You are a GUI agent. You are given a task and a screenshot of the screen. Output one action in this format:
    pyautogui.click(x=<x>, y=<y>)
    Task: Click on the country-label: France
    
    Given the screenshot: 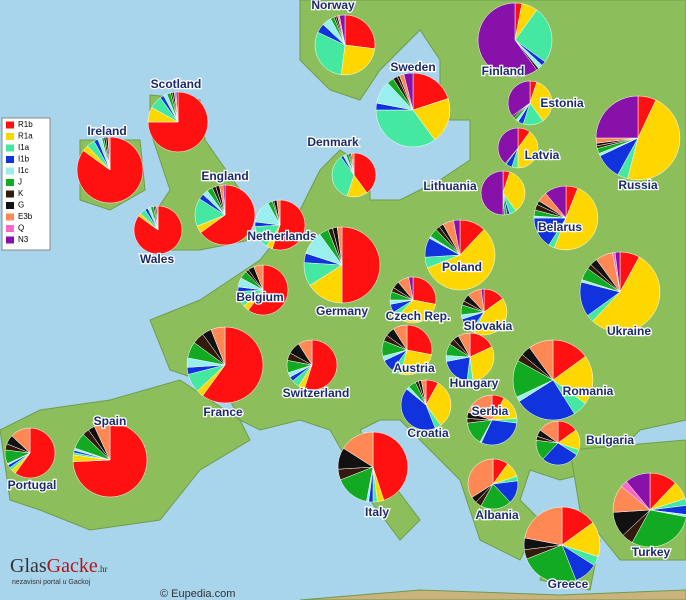 What is the action you would take?
    pyautogui.click(x=223, y=412)
    